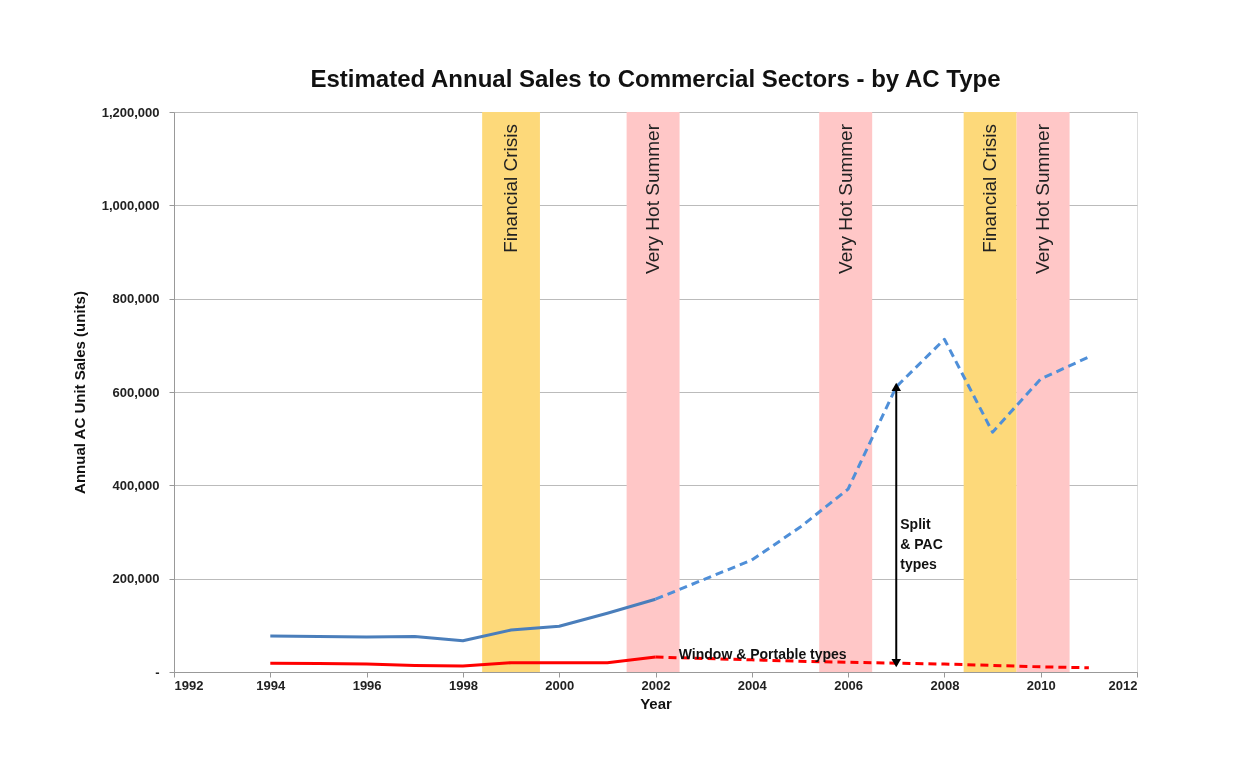 The width and height of the screenshot is (1257, 757). What do you see at coordinates (560, 685) in the screenshot?
I see `x-tick-label: 2000` at bounding box center [560, 685].